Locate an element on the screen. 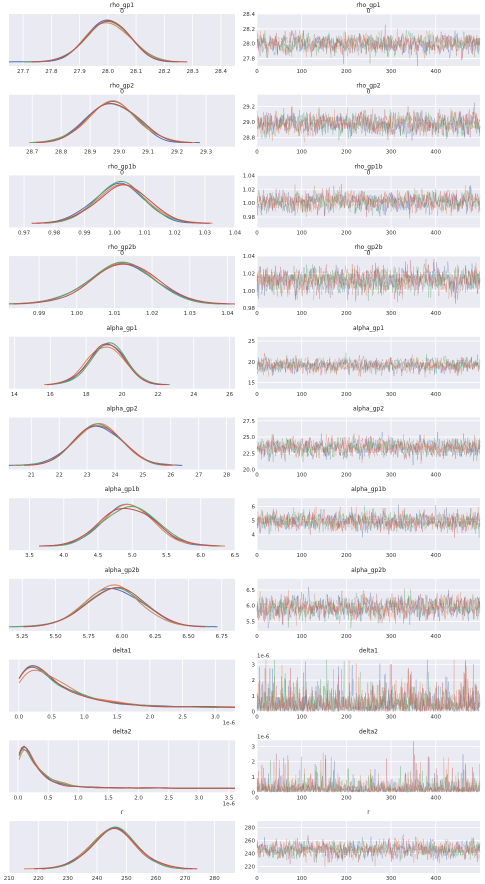 The height and width of the screenshot is (884, 485). kde-x-tick-label: 5.0 is located at coordinates (132, 556).